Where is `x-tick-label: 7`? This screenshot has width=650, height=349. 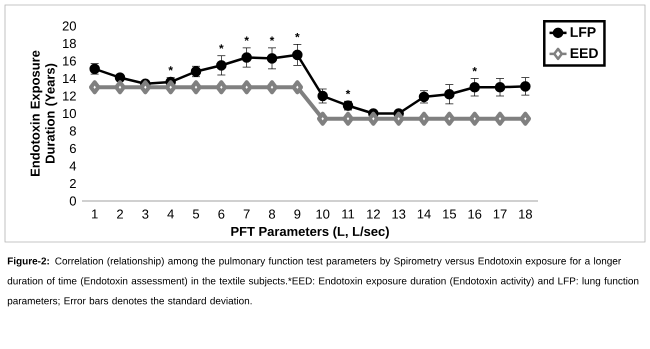 x-tick-label: 7 is located at coordinates (247, 214).